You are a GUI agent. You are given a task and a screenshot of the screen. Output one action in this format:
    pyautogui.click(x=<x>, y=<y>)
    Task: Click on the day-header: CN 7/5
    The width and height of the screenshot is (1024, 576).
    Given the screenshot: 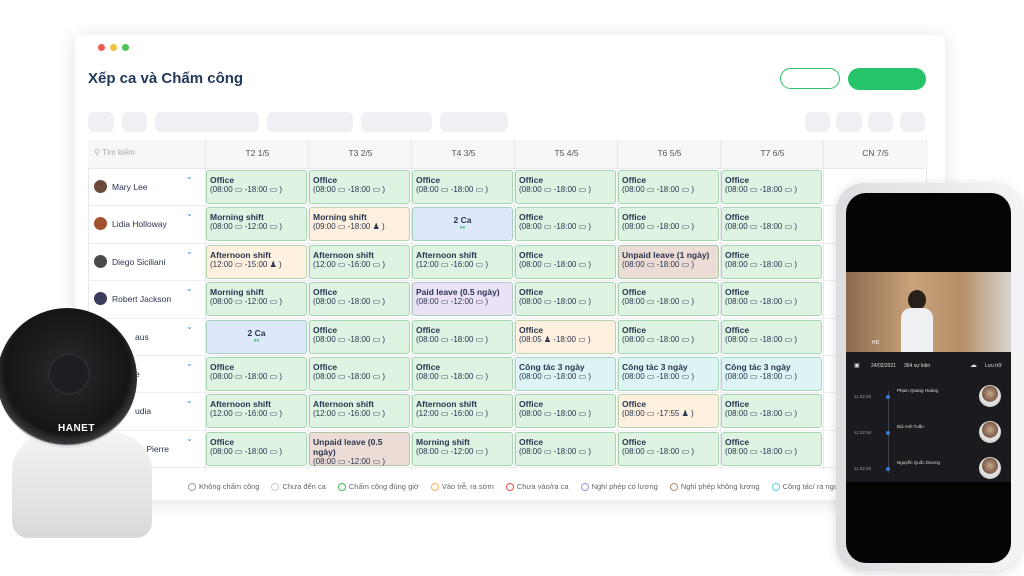 What is the action you would take?
    pyautogui.click(x=875, y=153)
    